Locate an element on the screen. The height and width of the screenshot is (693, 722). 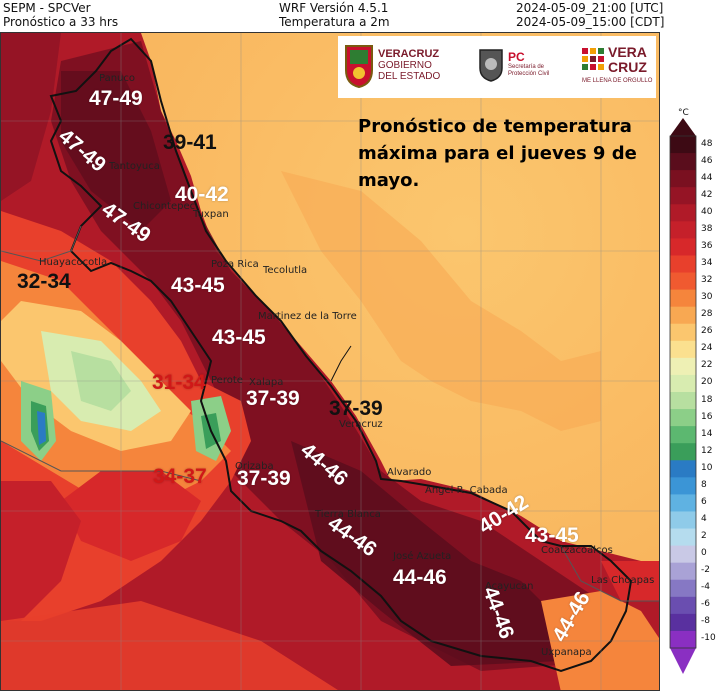
city-label-las-choapas: Las Choapas is located at coordinates (623, 580).